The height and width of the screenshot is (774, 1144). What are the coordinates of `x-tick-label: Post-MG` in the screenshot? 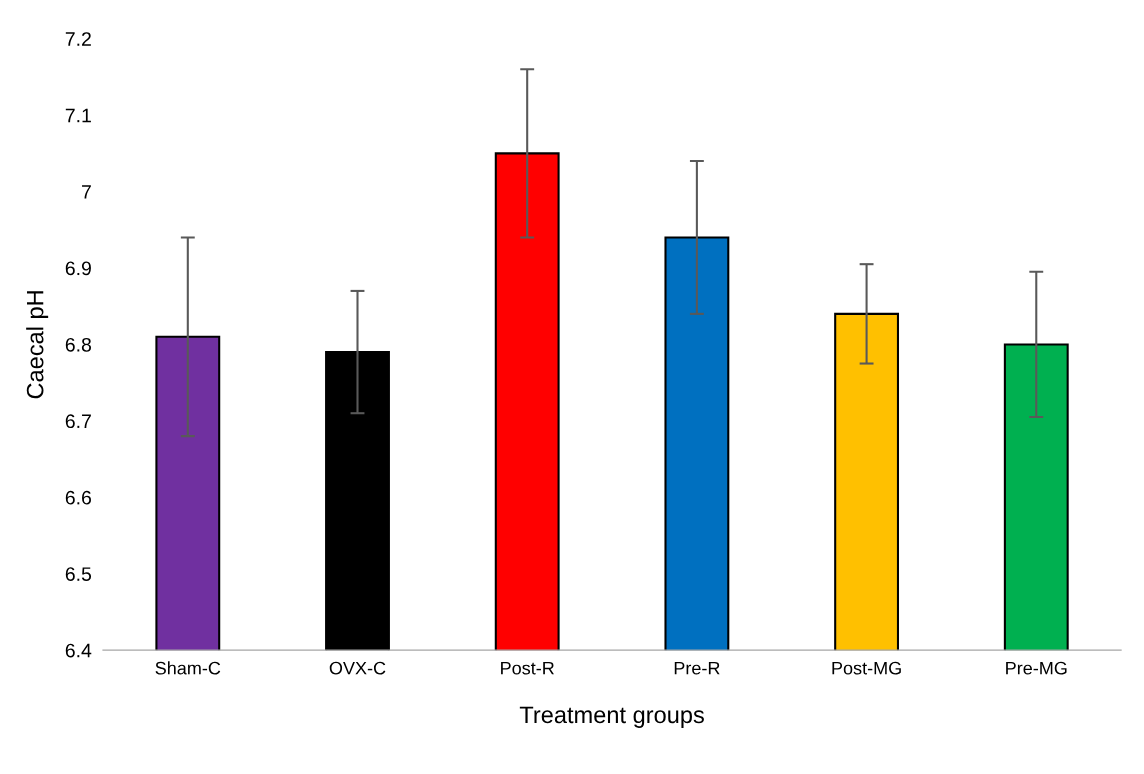 It's located at (866, 668).